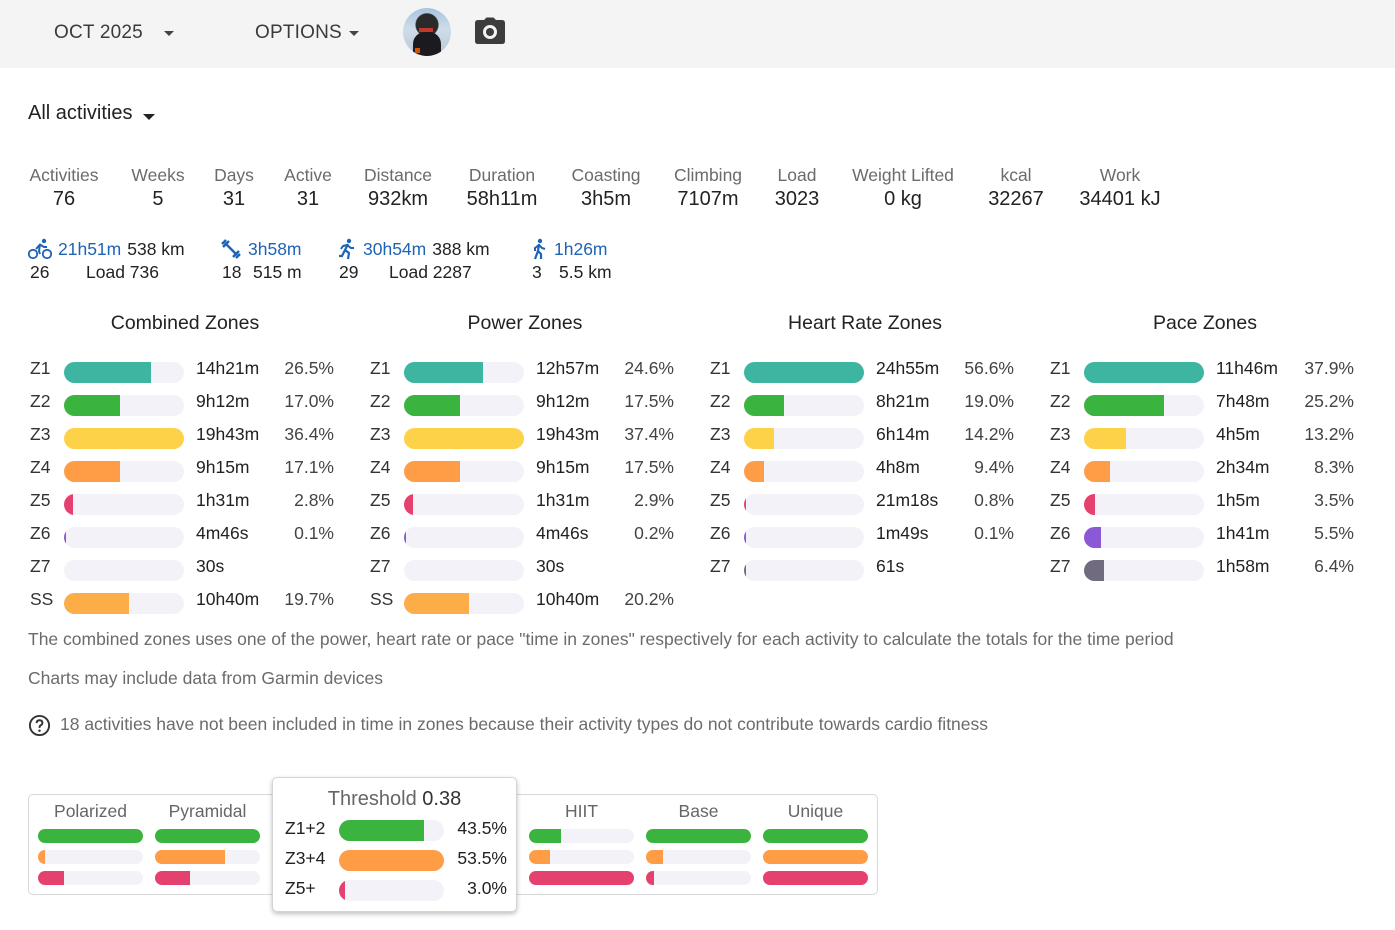  What do you see at coordinates (305, 858) in the screenshot?
I see `tooltip-zone-label: Z3+4` at bounding box center [305, 858].